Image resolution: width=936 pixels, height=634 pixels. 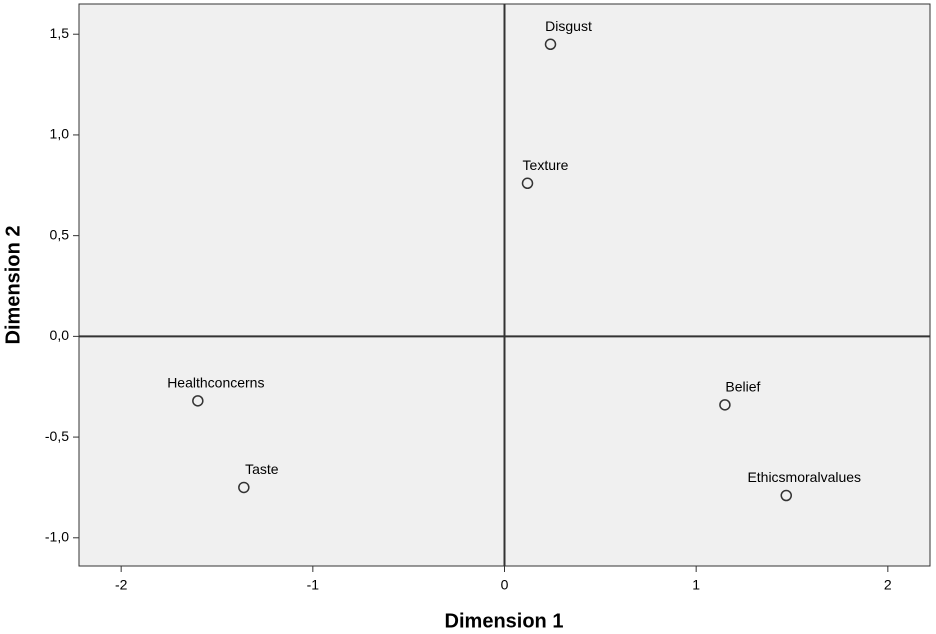 What do you see at coordinates (742, 387) in the screenshot?
I see `point-label: Belief` at bounding box center [742, 387].